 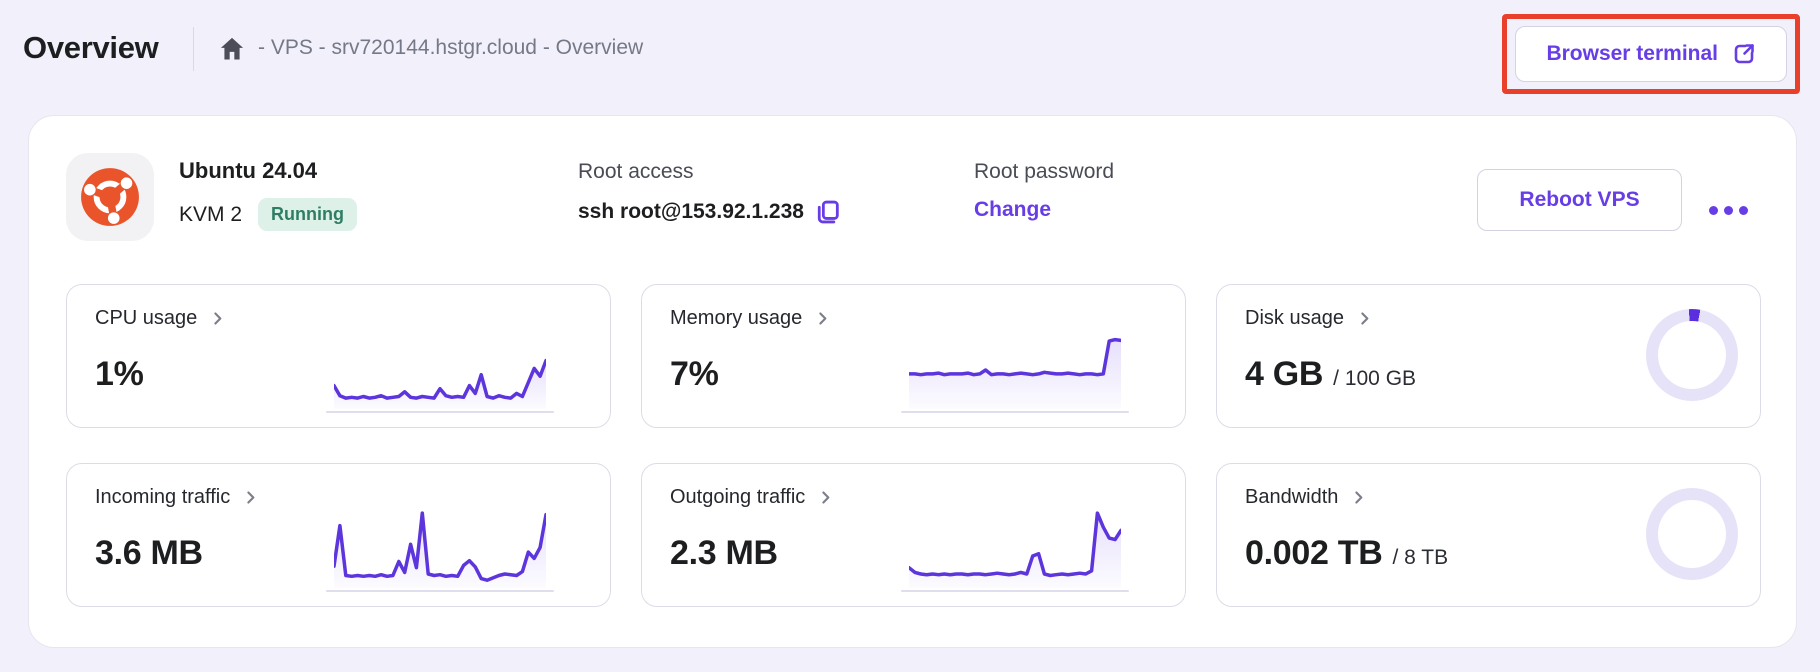 I want to click on metric-card-memory: Memory usage 7%, so click(x=913, y=356).